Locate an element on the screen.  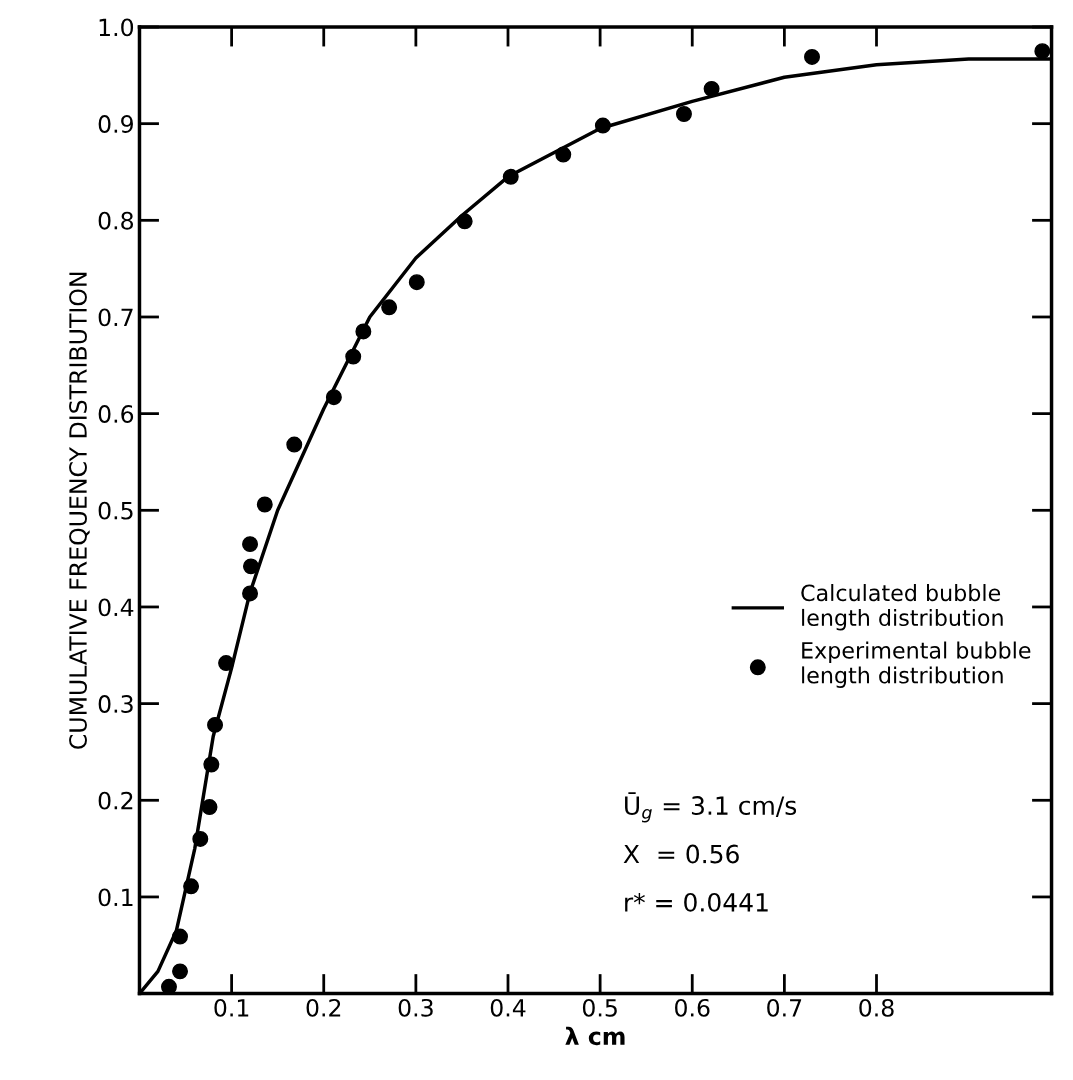
x-tick-label: 0.8 is located at coordinates (876, 1007).